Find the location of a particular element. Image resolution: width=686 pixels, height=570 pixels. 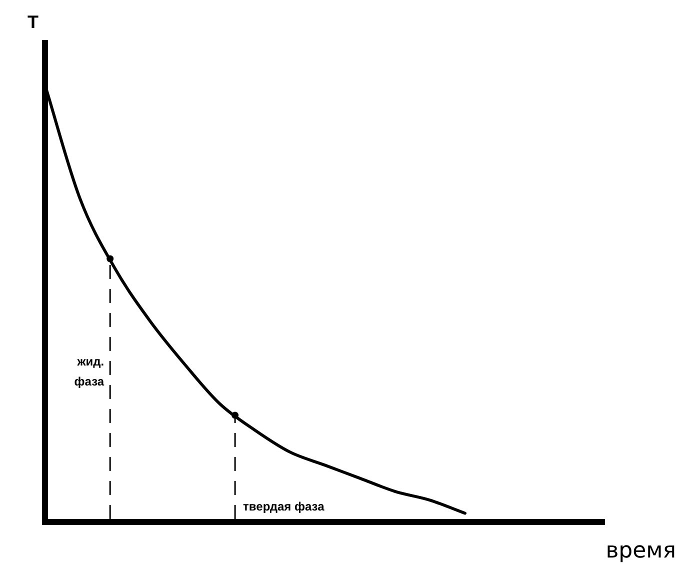

x-axis-title: время is located at coordinates (641, 551).